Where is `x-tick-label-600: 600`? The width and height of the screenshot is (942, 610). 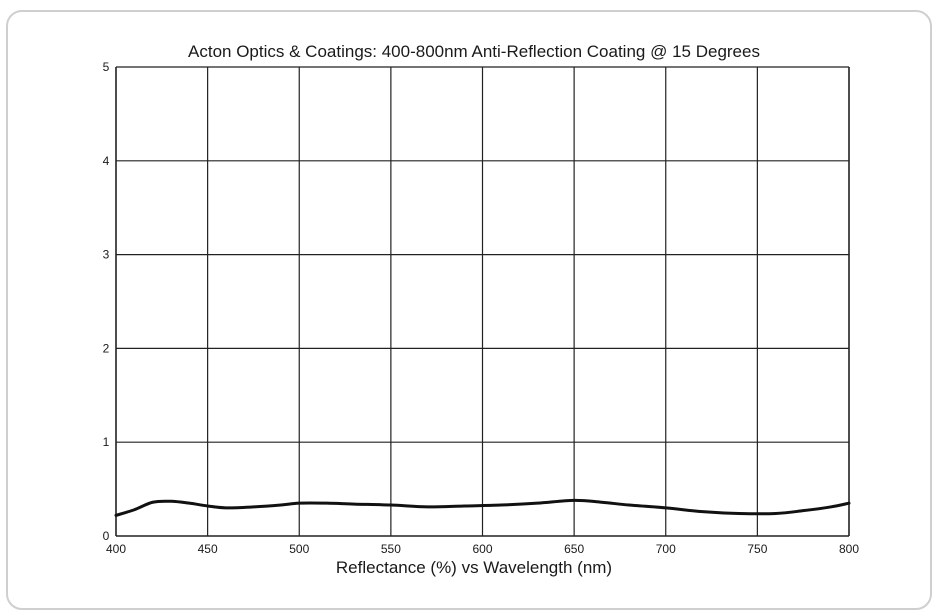 x-tick-label-600: 600 is located at coordinates (482, 549).